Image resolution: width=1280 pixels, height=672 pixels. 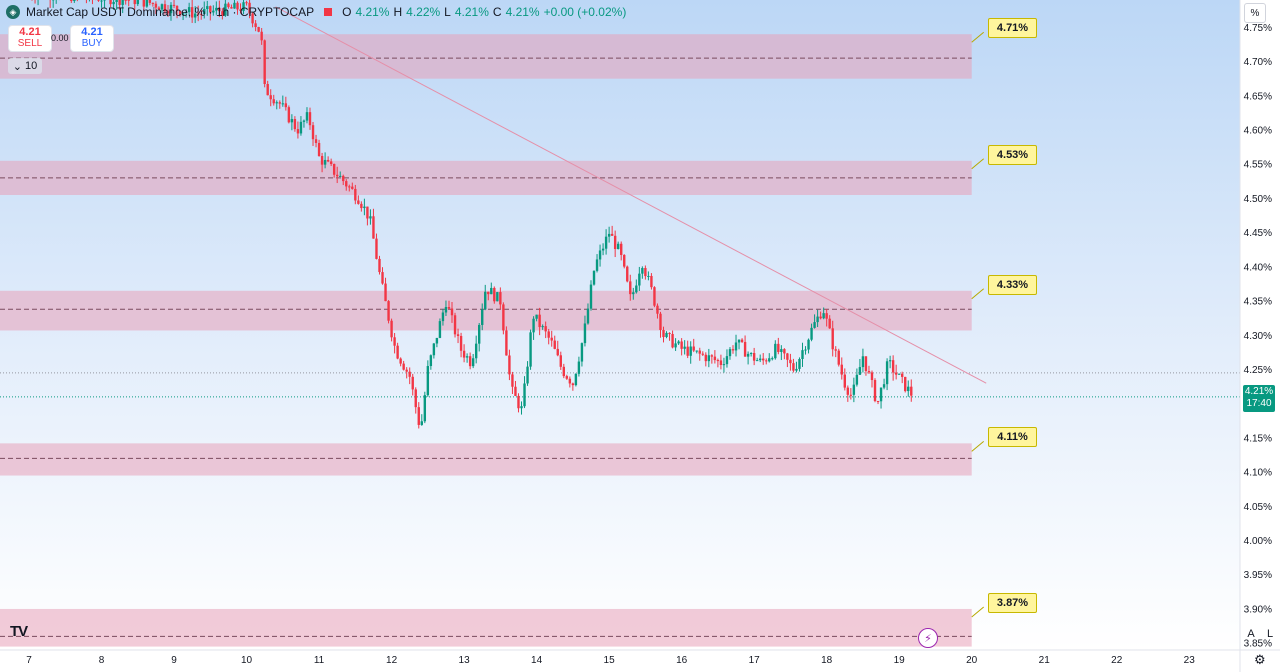 What do you see at coordinates (328, 12) in the screenshot?
I see `market-status-icon` at bounding box center [328, 12].